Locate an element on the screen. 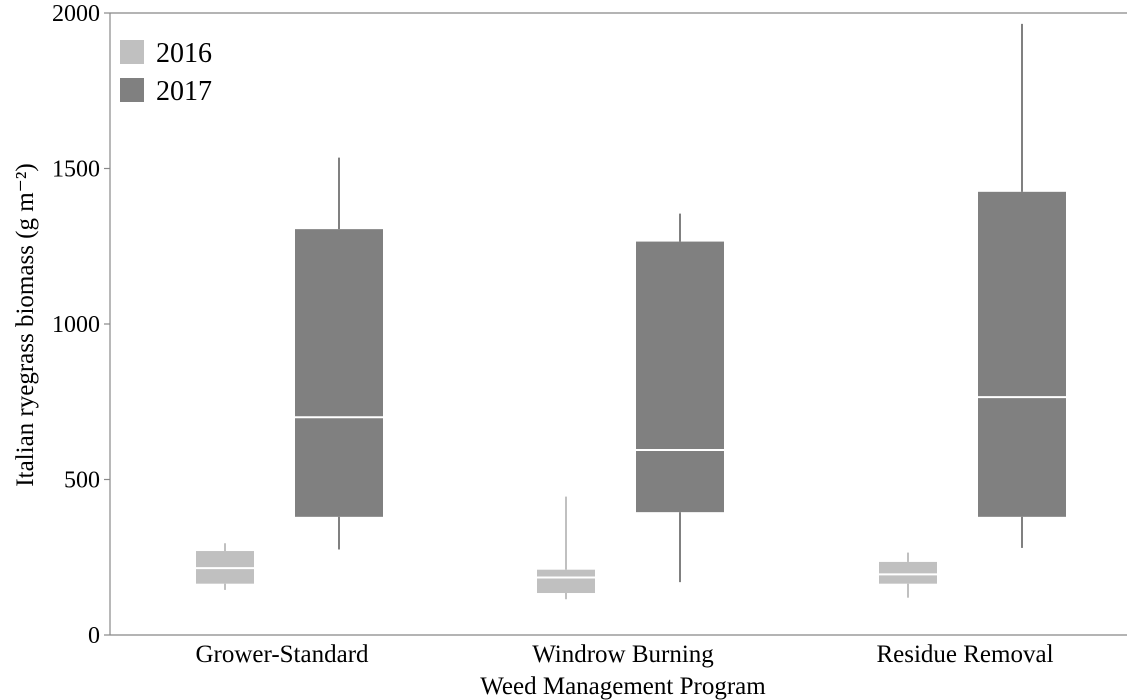 Image resolution: width=1127 pixels, height=700 pixels. x-axis-title: Weed Management Program is located at coordinates (623, 686).